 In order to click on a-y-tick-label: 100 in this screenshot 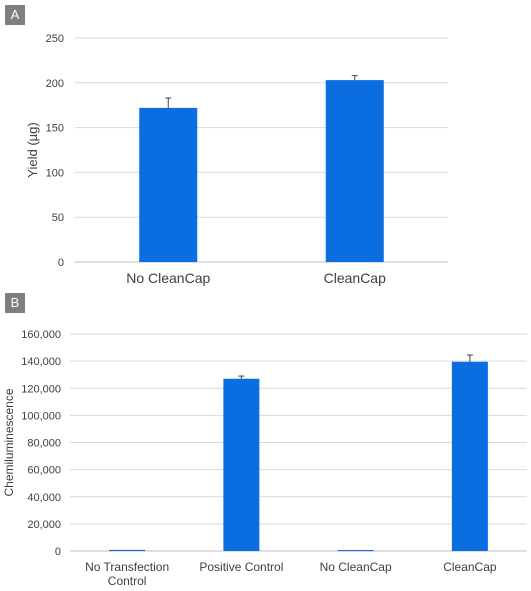, I will do `click(55, 173)`.